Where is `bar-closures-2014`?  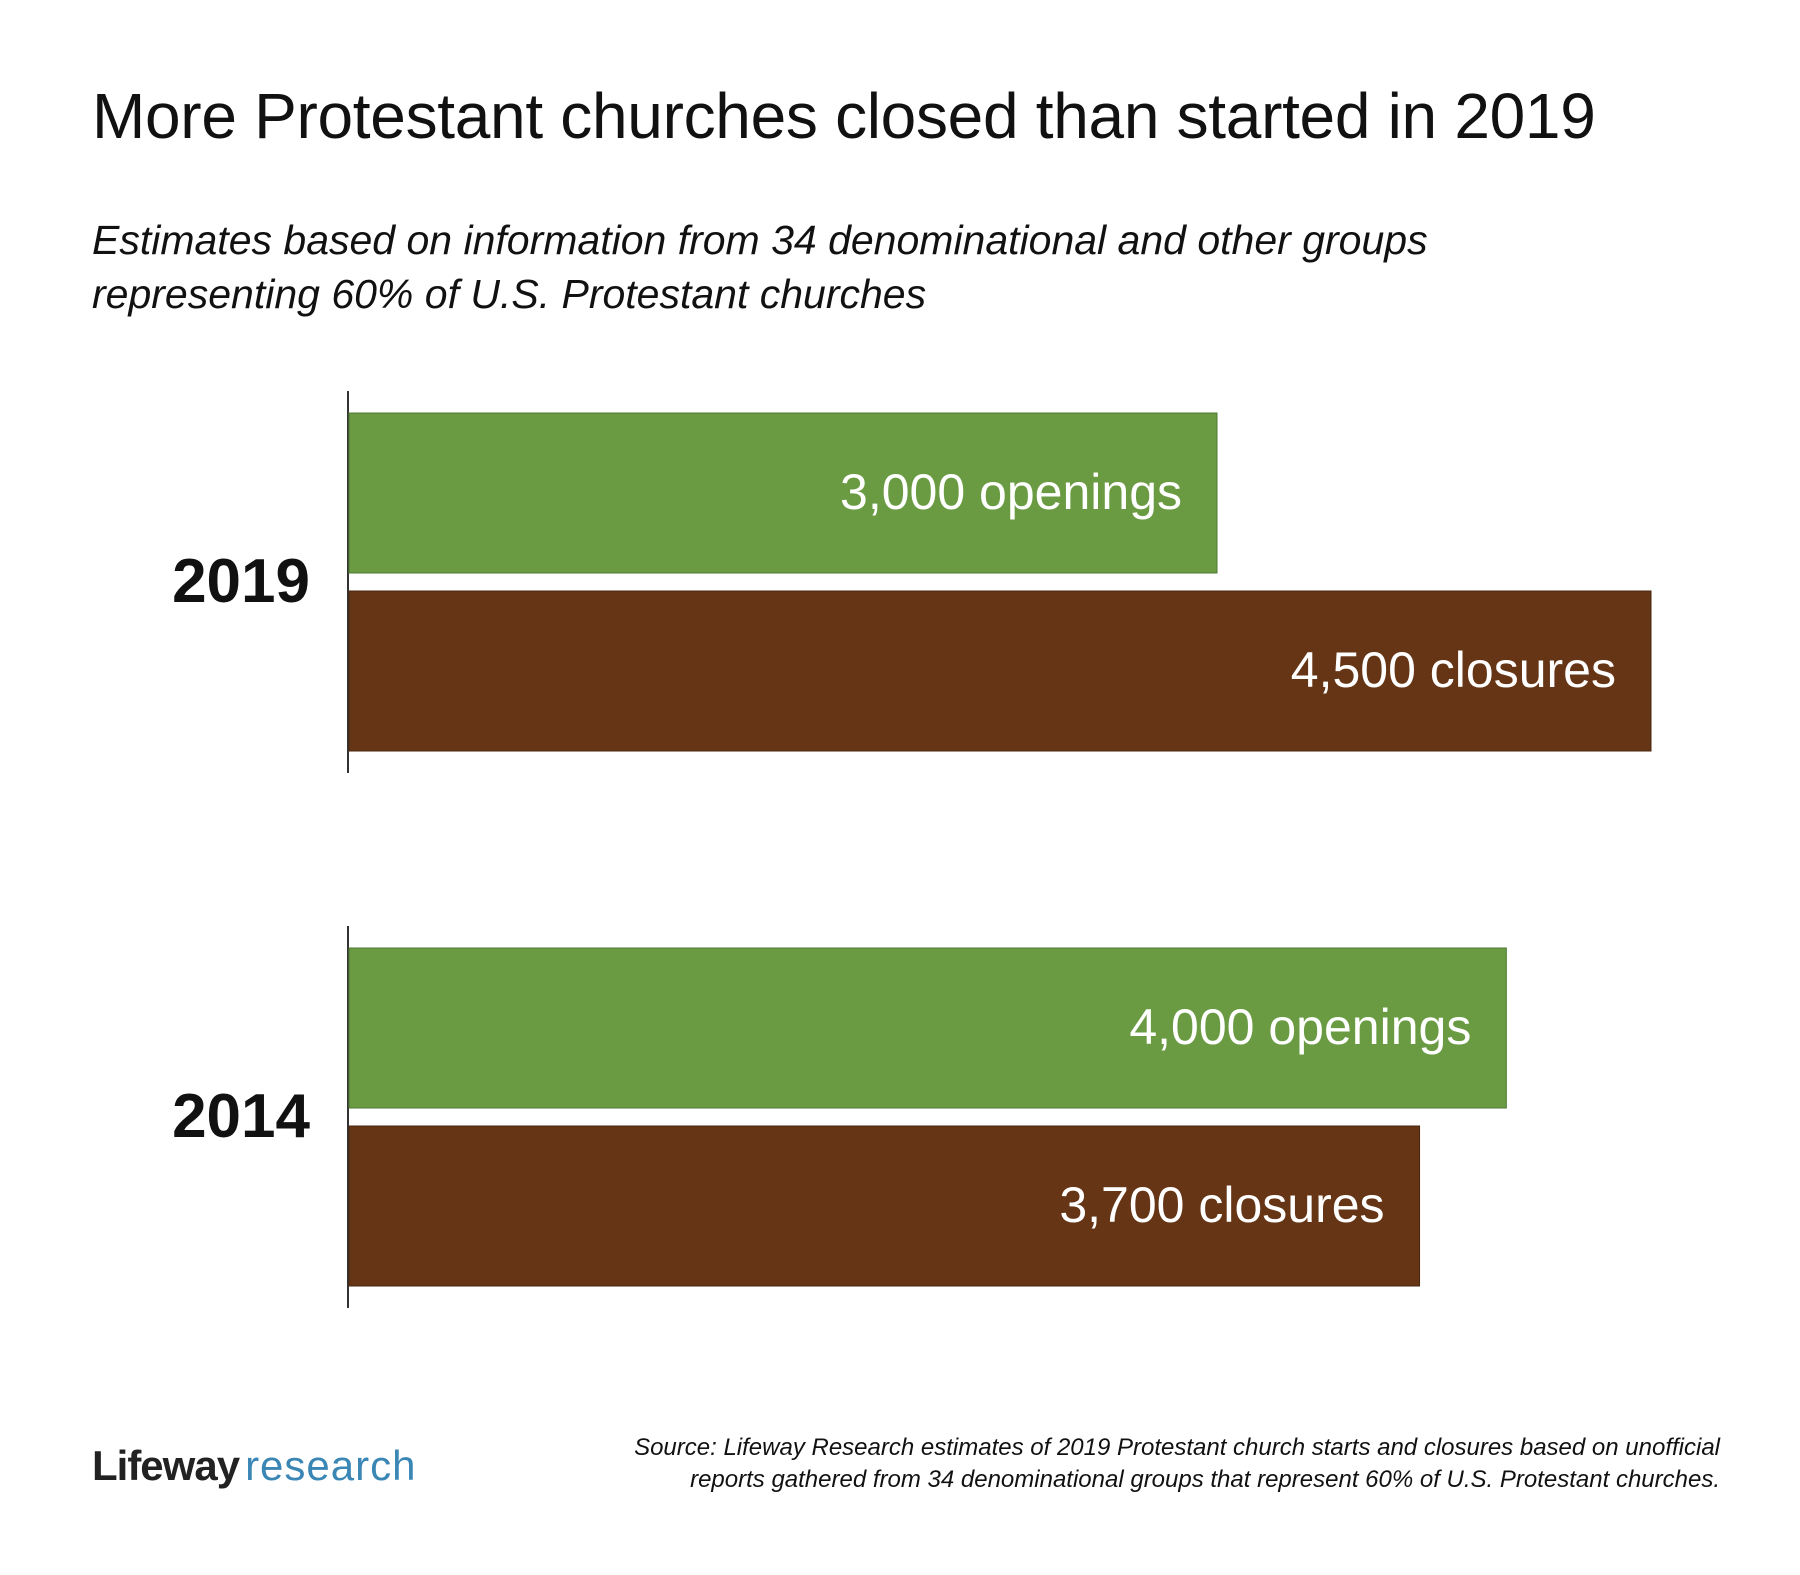 bar-closures-2014 is located at coordinates (884, 1206).